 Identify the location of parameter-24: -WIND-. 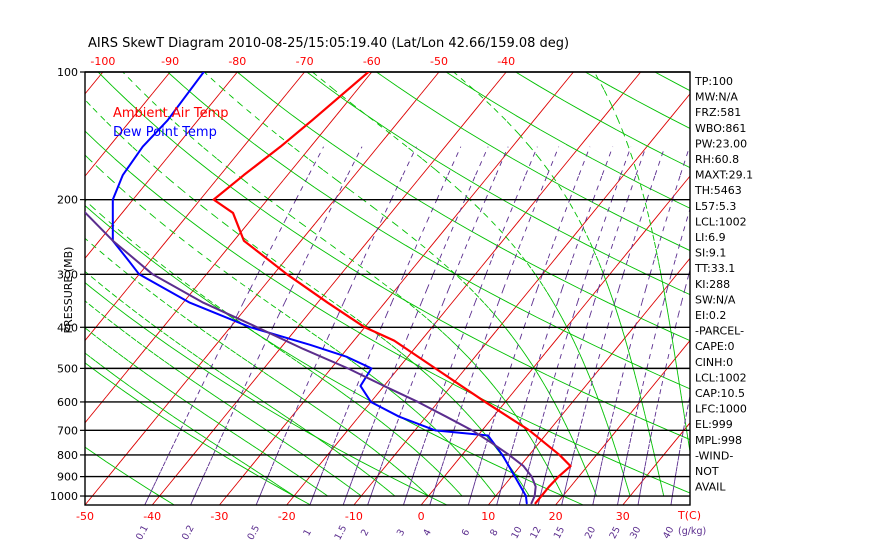
(714, 455).